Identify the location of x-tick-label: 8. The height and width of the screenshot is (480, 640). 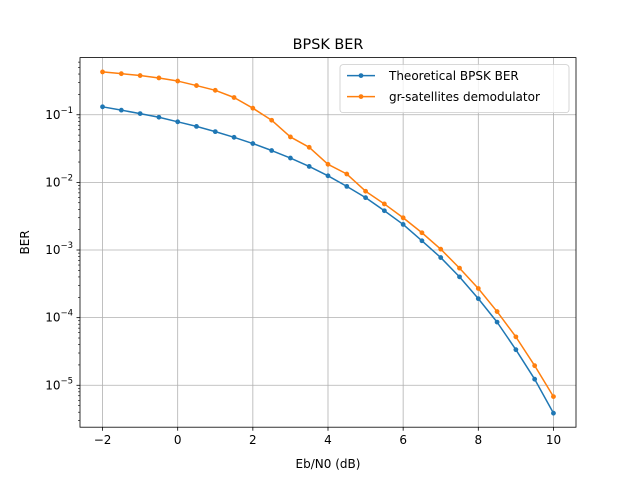
(478, 440).